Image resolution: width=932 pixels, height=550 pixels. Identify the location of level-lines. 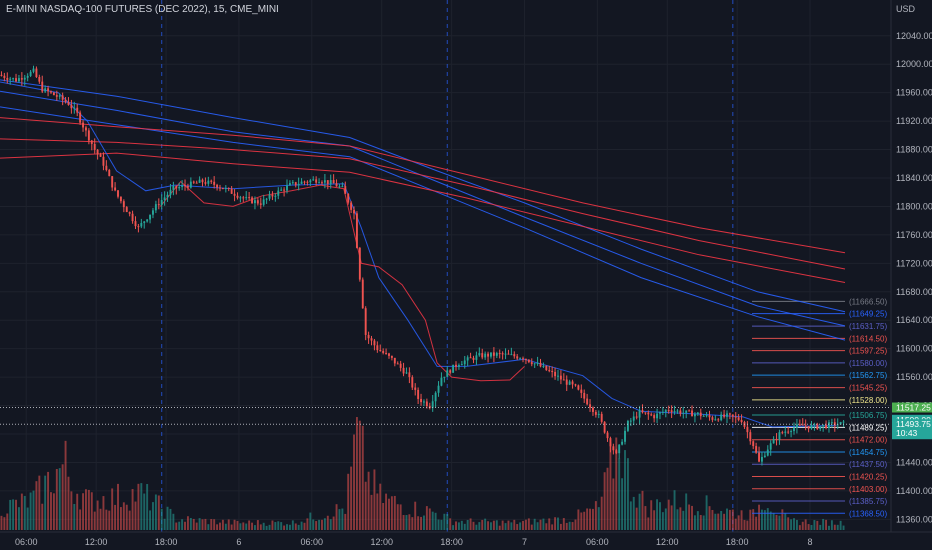
(798, 407).